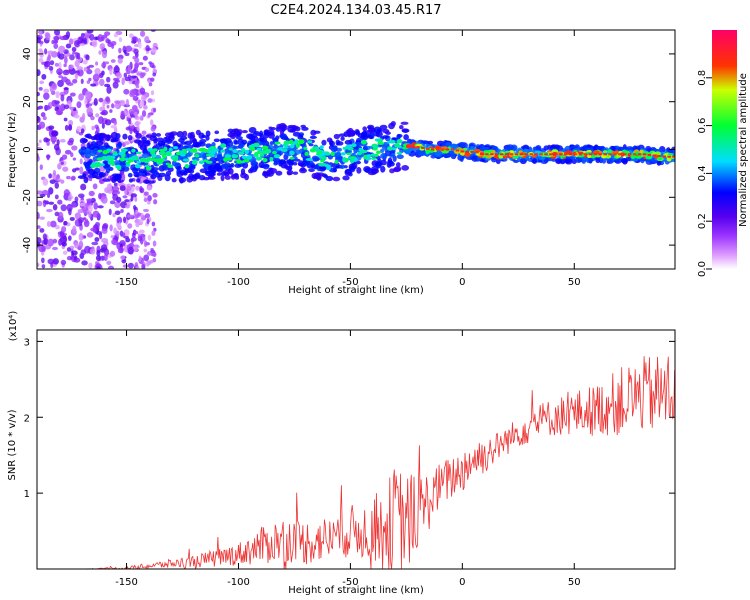 The height and width of the screenshot is (600, 750). Describe the element at coordinates (27, 54) in the screenshot. I see `y-tick-label: 40` at that location.